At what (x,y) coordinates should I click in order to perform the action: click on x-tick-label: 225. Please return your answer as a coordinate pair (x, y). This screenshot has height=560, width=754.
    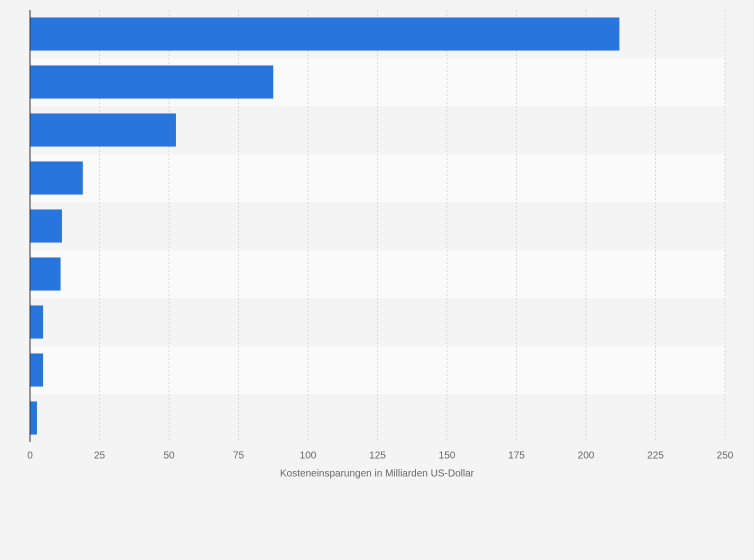
    Looking at the image, I should click on (655, 456).